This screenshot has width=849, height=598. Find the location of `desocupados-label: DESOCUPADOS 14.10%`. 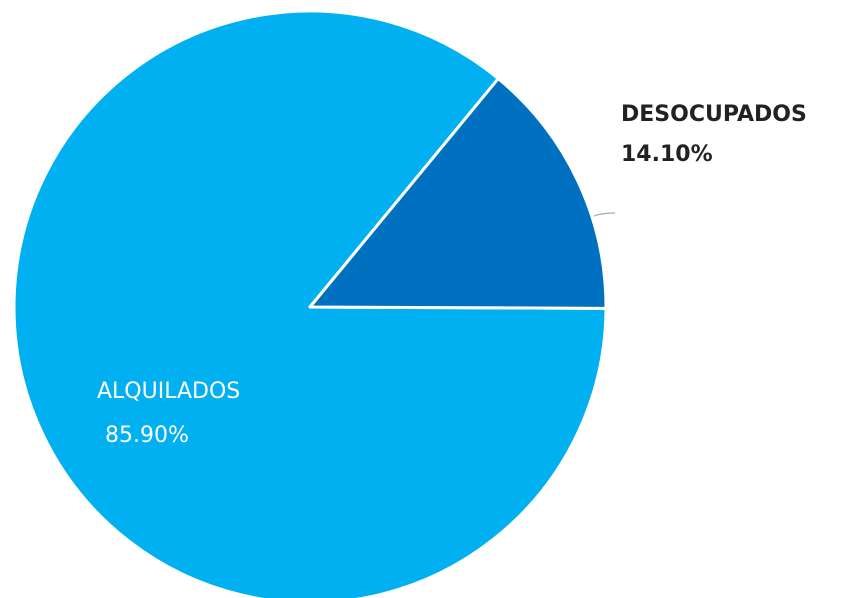

desocupados-label: DESOCUPADOS 14.10% is located at coordinates (717, 134).